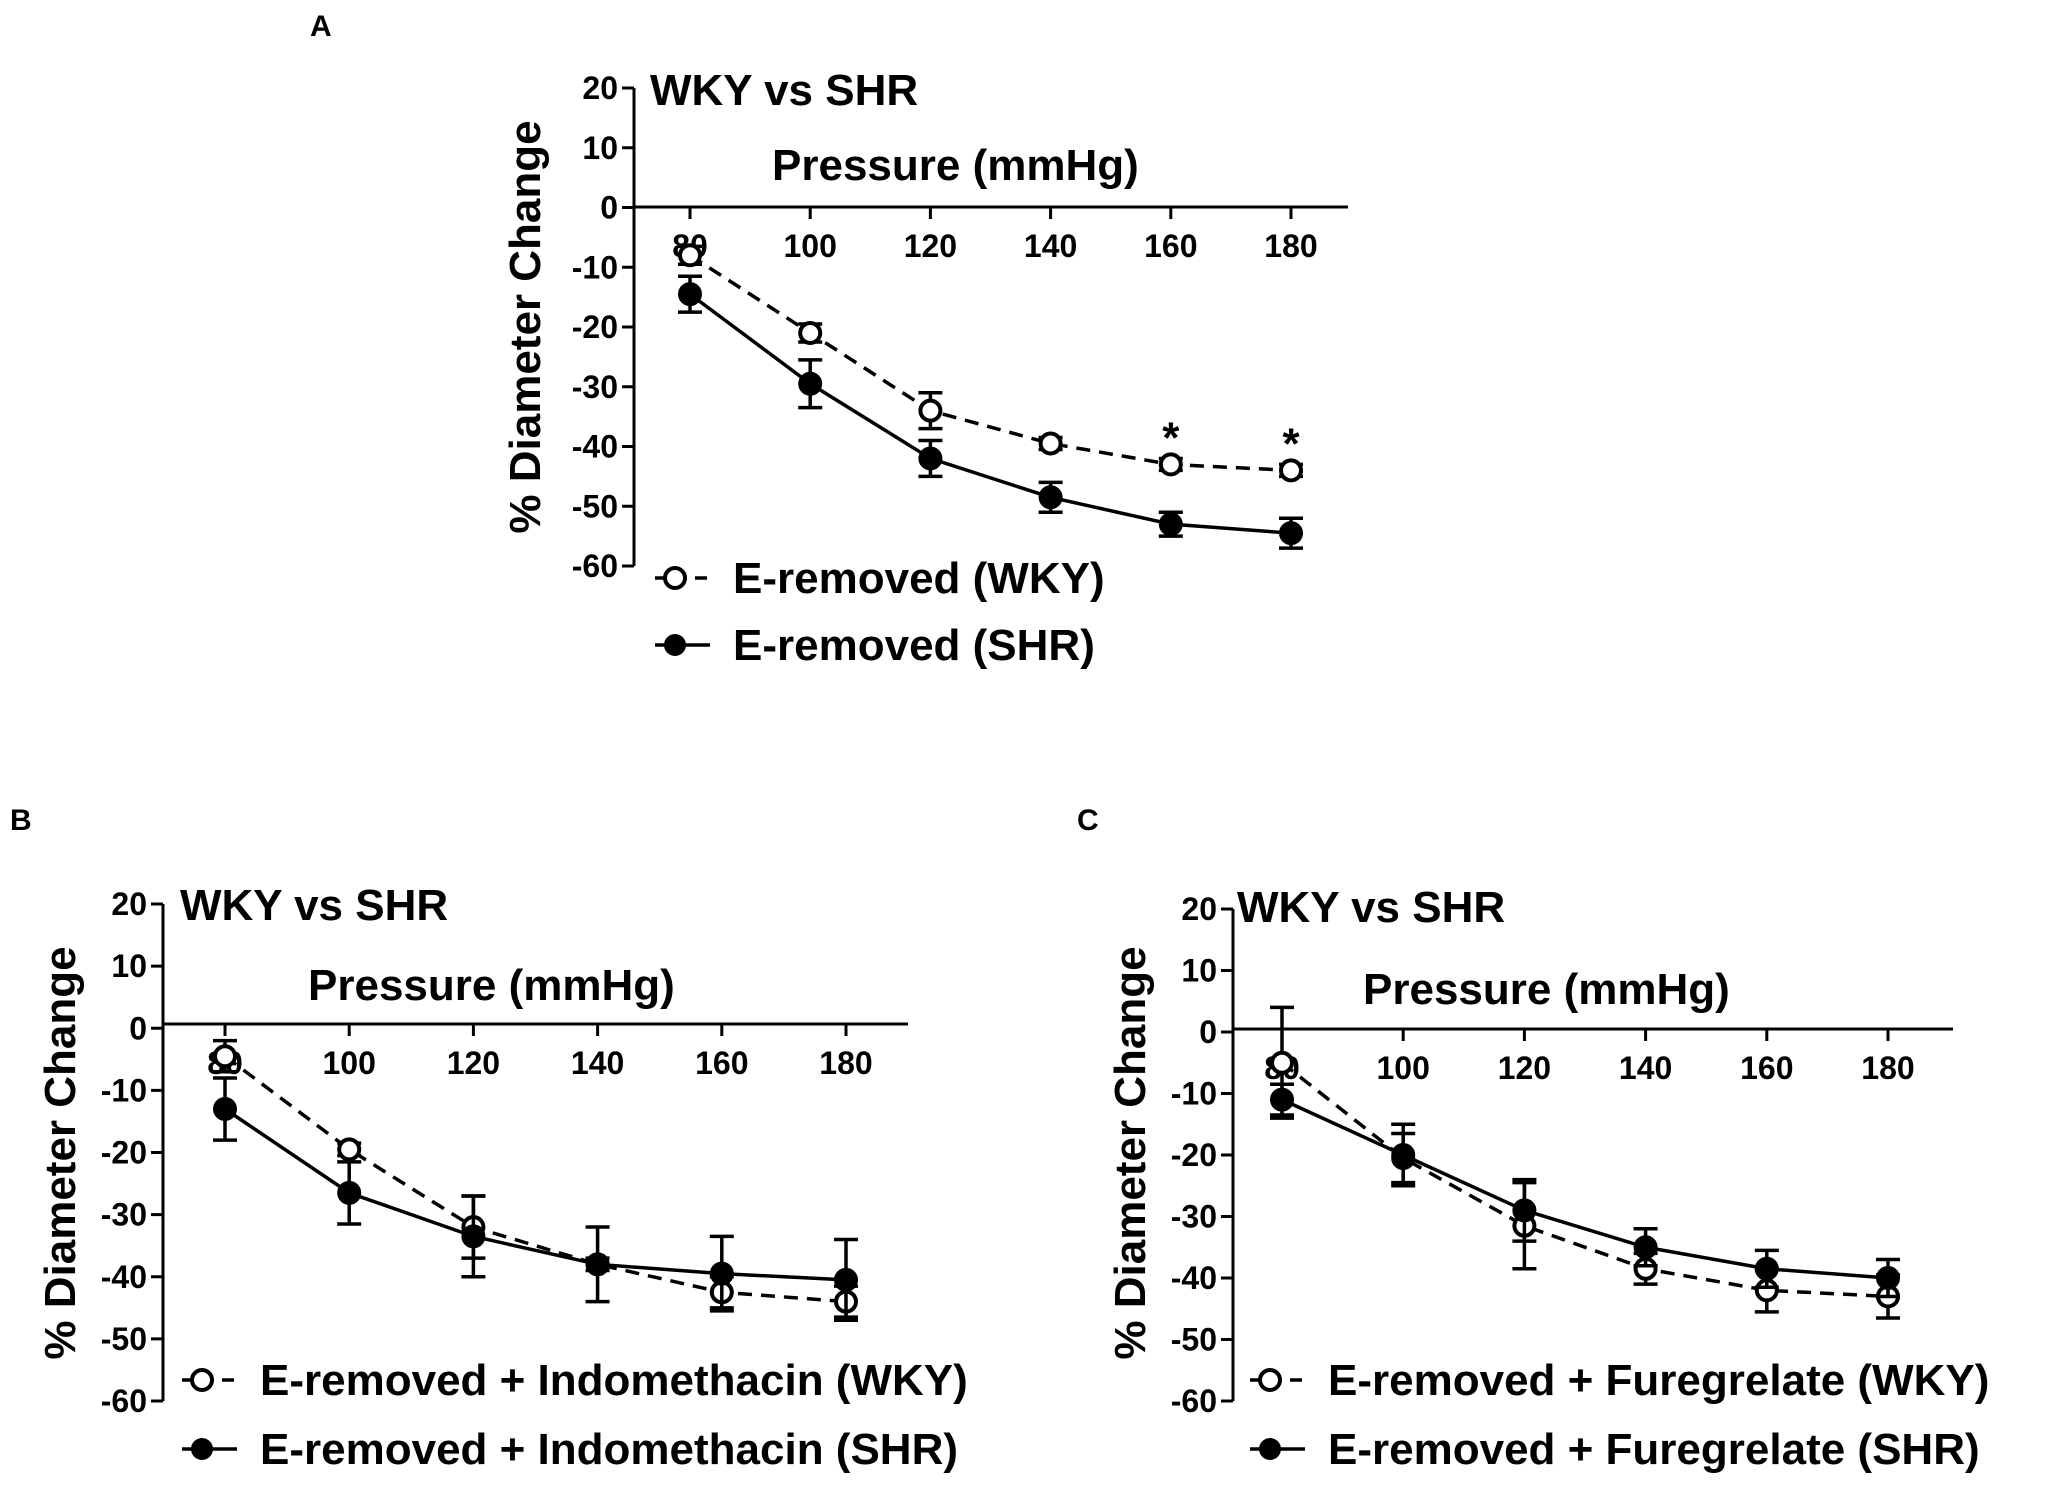  I want to click on legend-label: E-removed + Indomethacin (SHR), so click(609, 1449).